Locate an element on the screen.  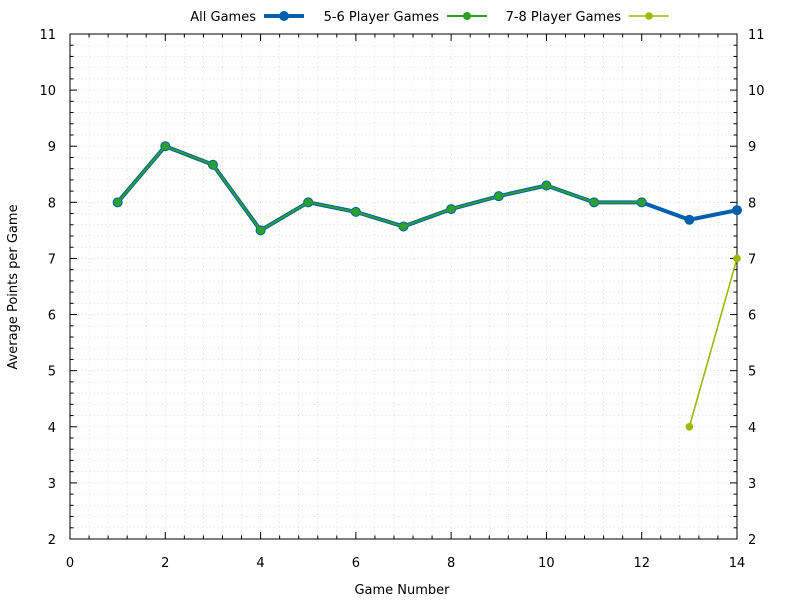
y-tick-label-left: 7 is located at coordinates (52, 259).